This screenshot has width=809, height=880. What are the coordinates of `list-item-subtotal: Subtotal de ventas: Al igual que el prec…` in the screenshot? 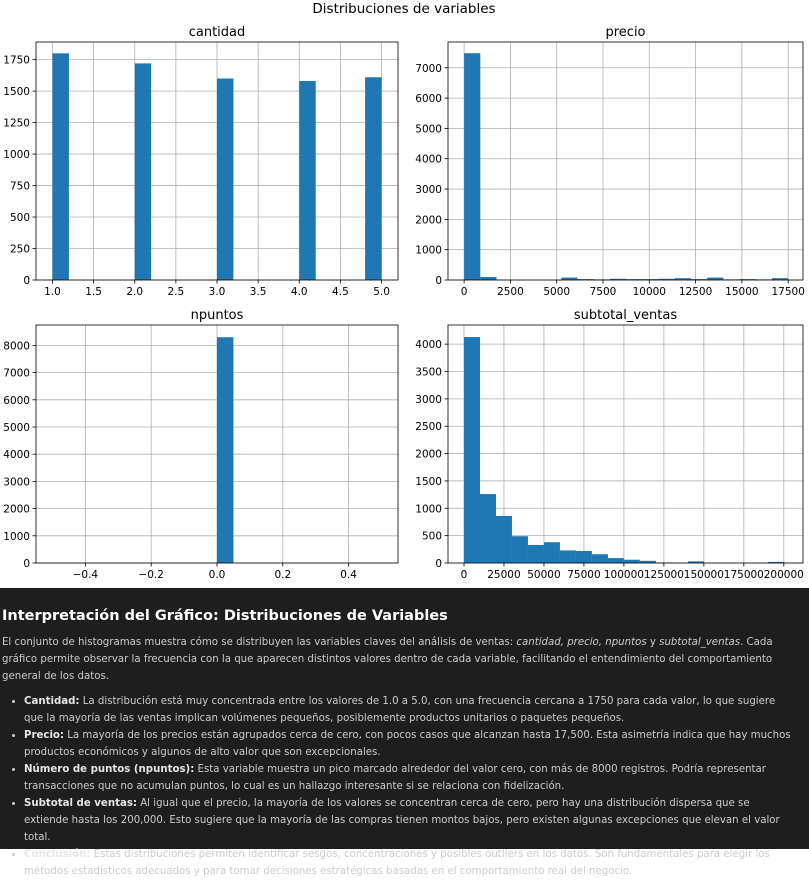 It's located at (409, 820).